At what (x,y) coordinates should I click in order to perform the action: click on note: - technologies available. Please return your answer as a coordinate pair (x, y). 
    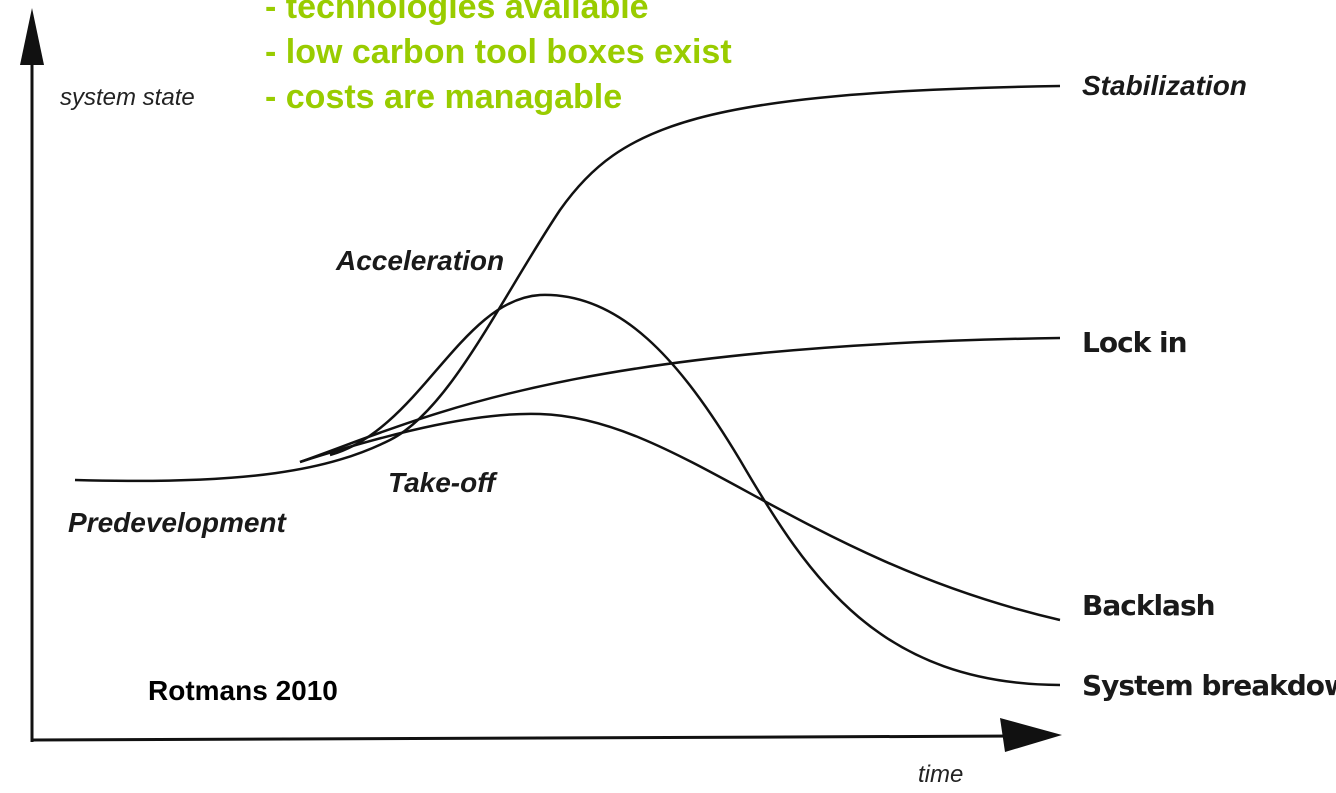
    Looking at the image, I should click on (457, 13).